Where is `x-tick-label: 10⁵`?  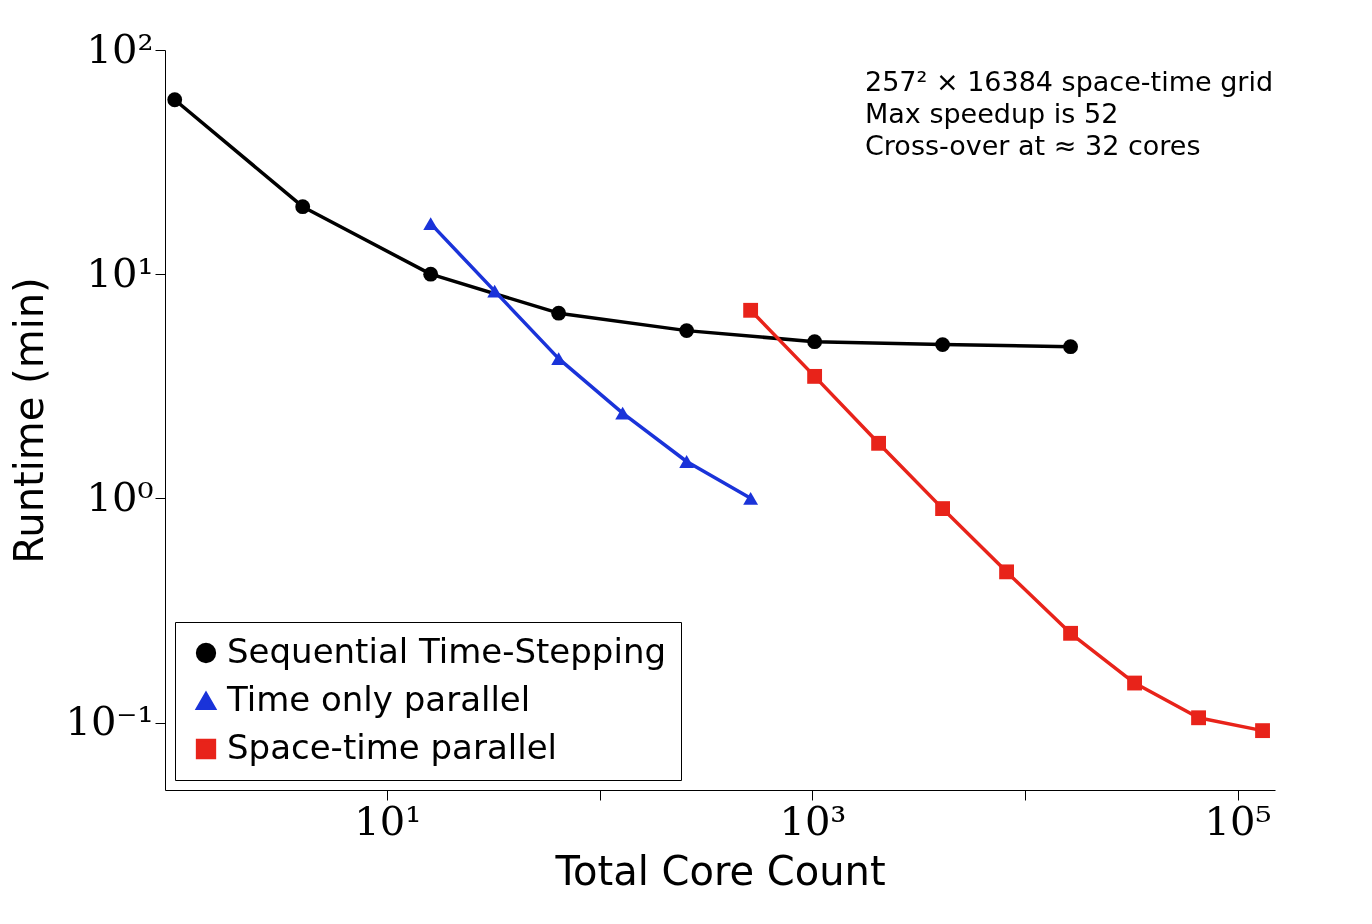
x-tick-label: 10⁵ is located at coordinates (1238, 820).